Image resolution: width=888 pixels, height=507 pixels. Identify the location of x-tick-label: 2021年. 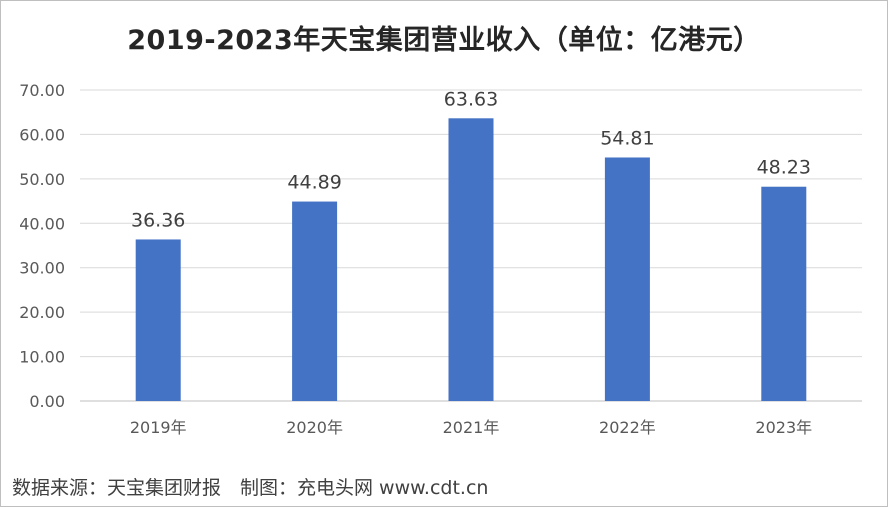
(471, 427).